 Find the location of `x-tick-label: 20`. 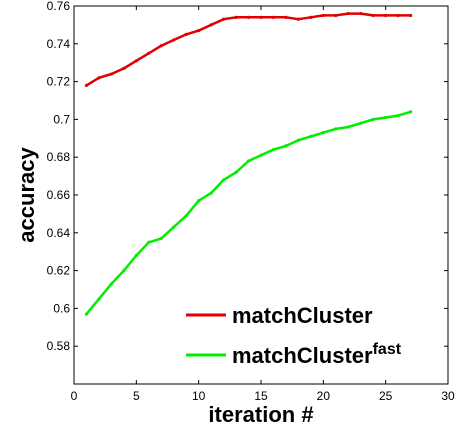

x-tick-label: 20 is located at coordinates (324, 396).